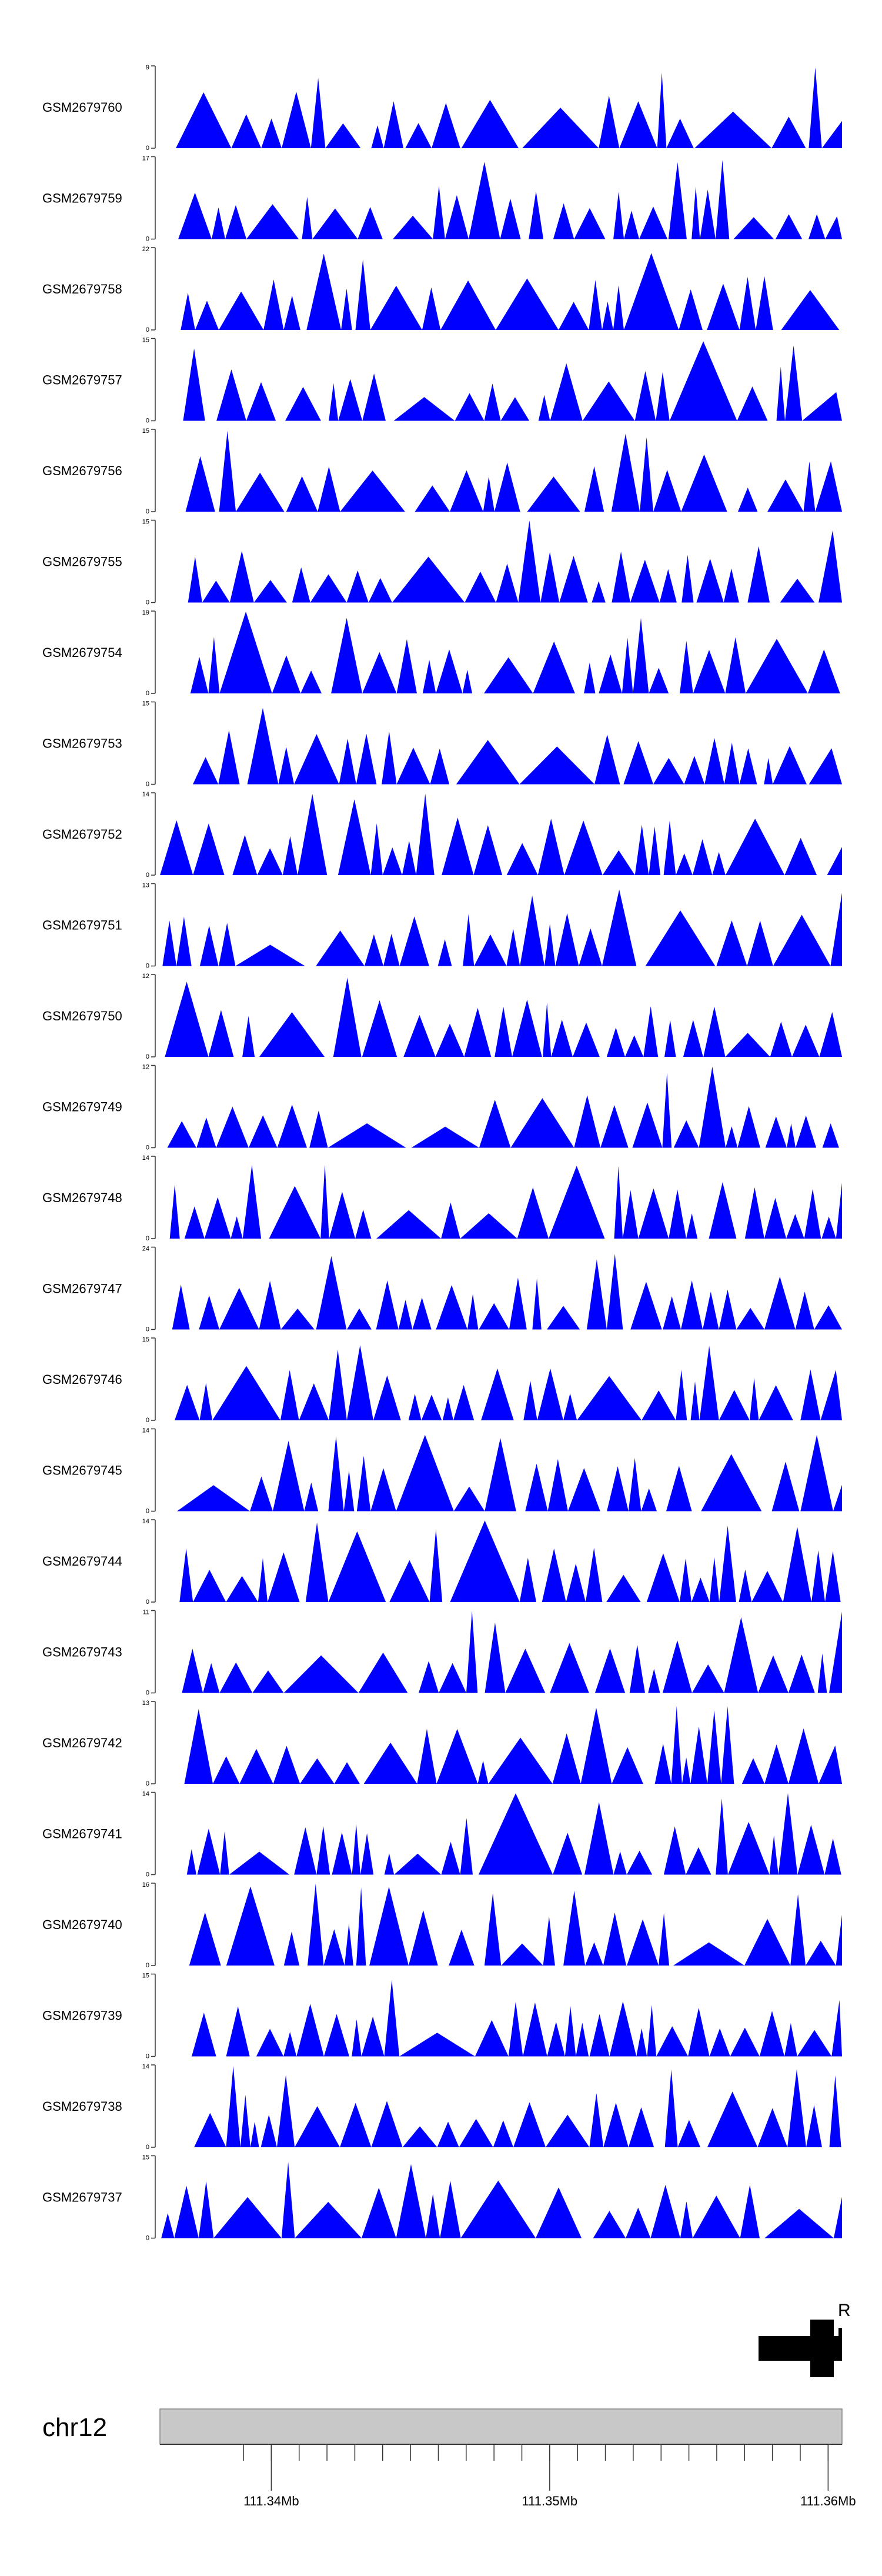 The width and height of the screenshot is (882, 2576). What do you see at coordinates (82, 1016) in the screenshot?
I see `track-label-GSM2679750: GSM2679750` at bounding box center [82, 1016].